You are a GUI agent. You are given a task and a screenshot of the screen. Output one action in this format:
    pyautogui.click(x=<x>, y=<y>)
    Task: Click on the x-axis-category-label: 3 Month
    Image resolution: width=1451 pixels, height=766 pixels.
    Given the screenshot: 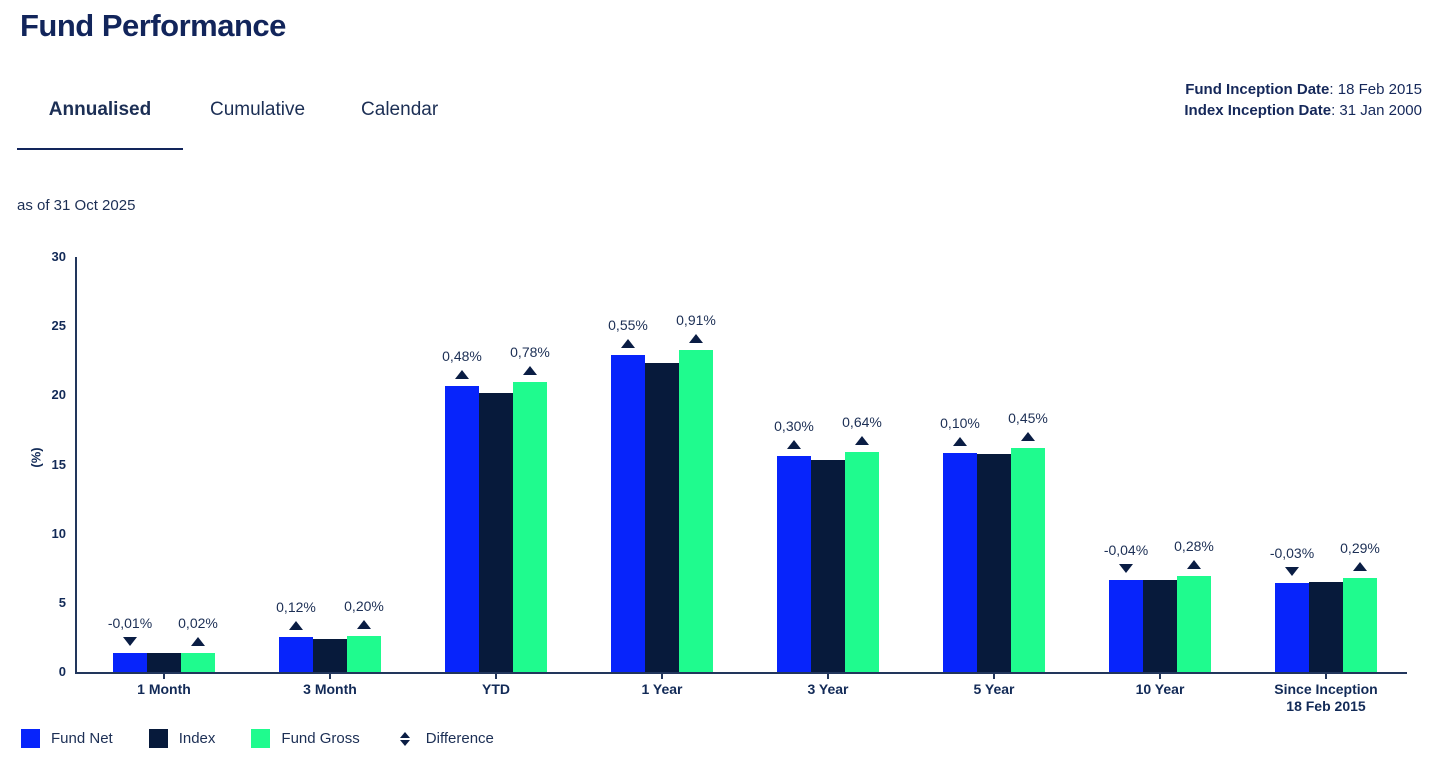 What is the action you would take?
    pyautogui.click(x=330, y=689)
    